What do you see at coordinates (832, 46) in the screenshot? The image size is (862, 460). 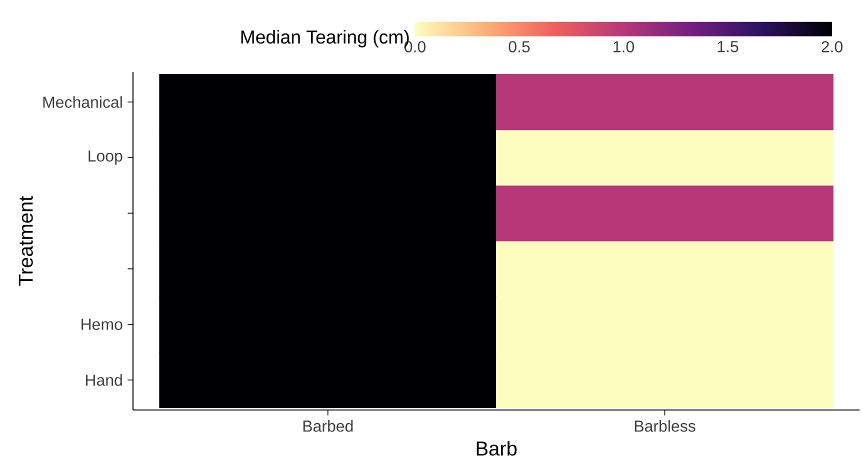 I see `color-bar-label: 2.0` at bounding box center [832, 46].